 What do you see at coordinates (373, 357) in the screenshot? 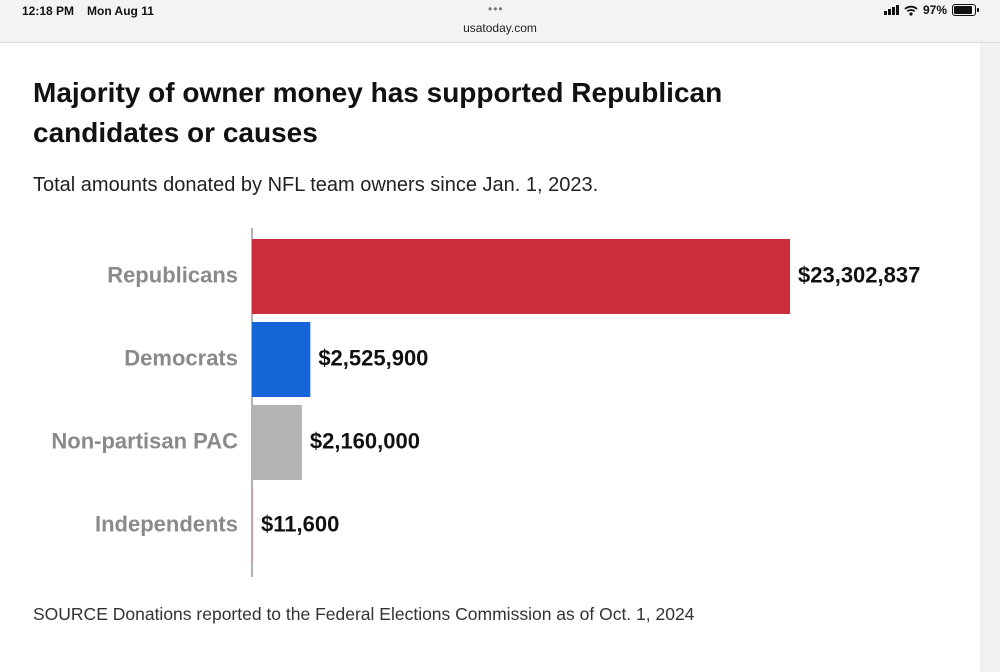
I see `value-label-democrats: $2,525,900` at bounding box center [373, 357].